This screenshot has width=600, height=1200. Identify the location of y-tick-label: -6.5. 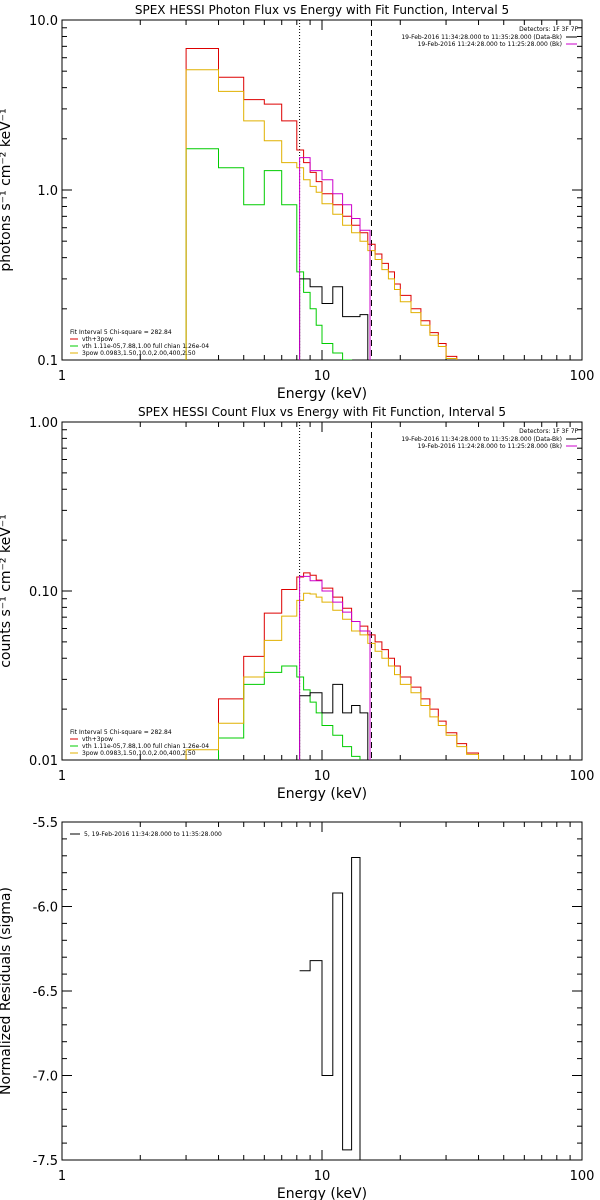
(45, 992).